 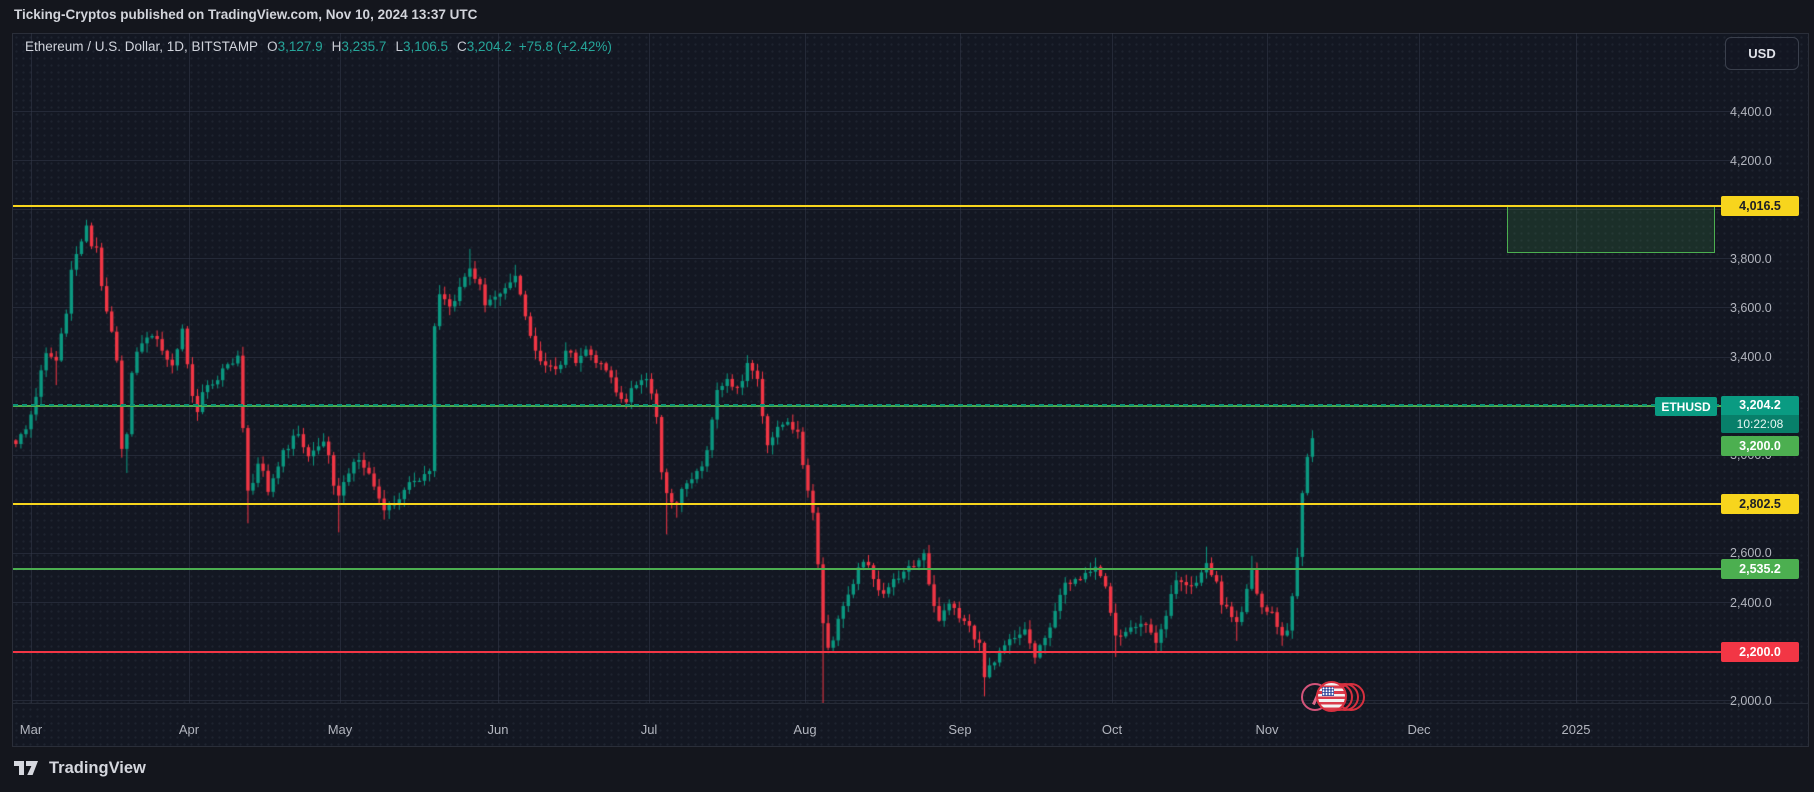 I want to click on time-axis-label: Dec, so click(x=1419, y=729).